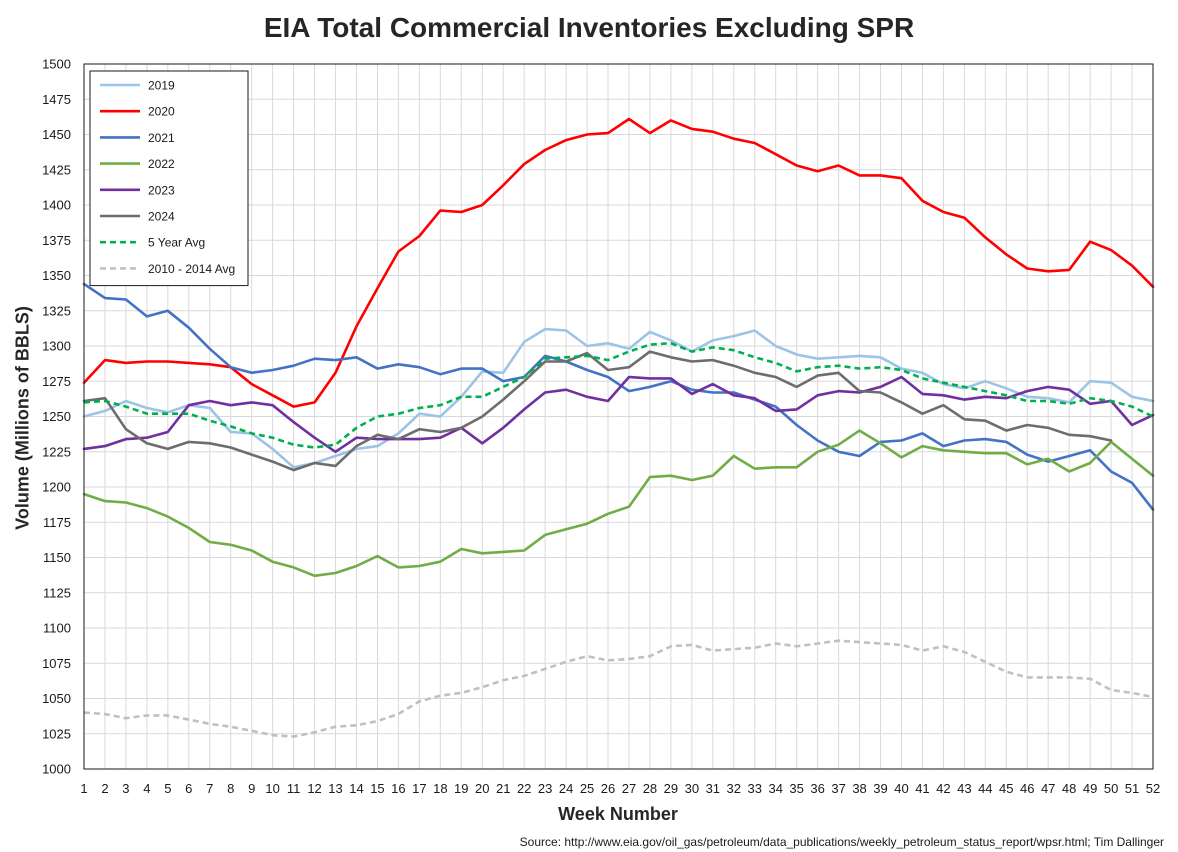  I want to click on x-tick-label: 41, so click(922, 788).